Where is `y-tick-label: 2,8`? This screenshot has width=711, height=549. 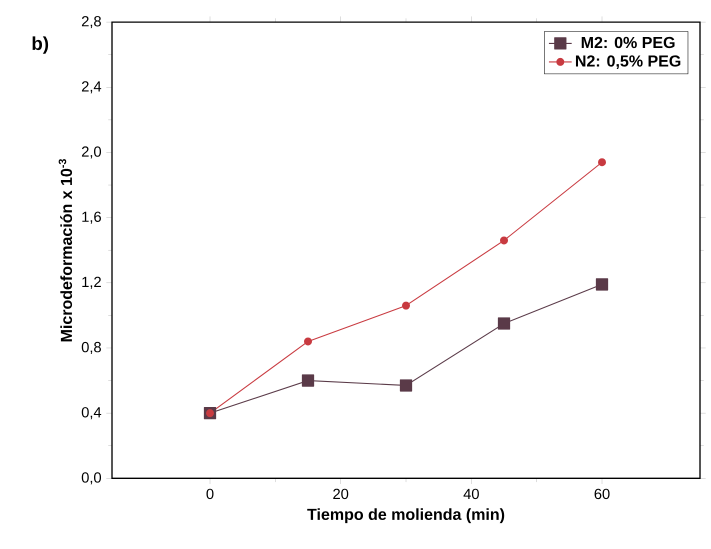
y-tick-label: 2,8 is located at coordinates (91, 22).